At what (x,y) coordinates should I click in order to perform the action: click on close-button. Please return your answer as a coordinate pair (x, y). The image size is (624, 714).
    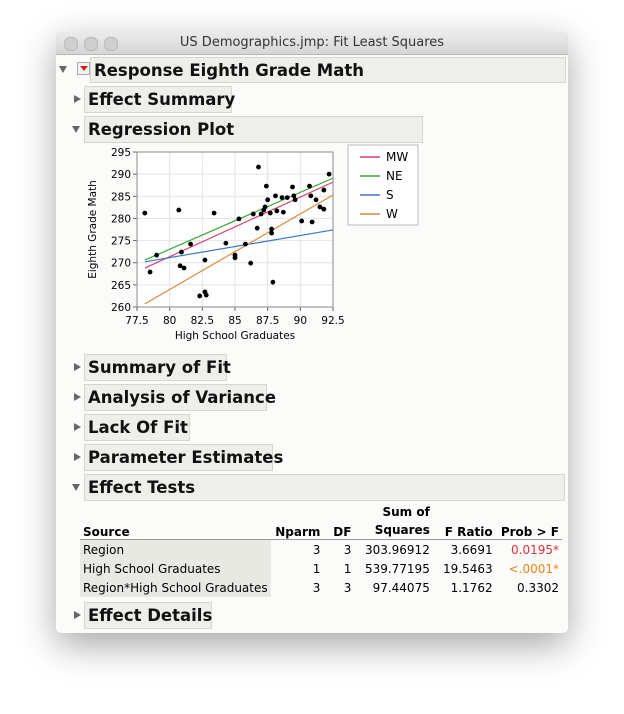
    Looking at the image, I should click on (71, 44).